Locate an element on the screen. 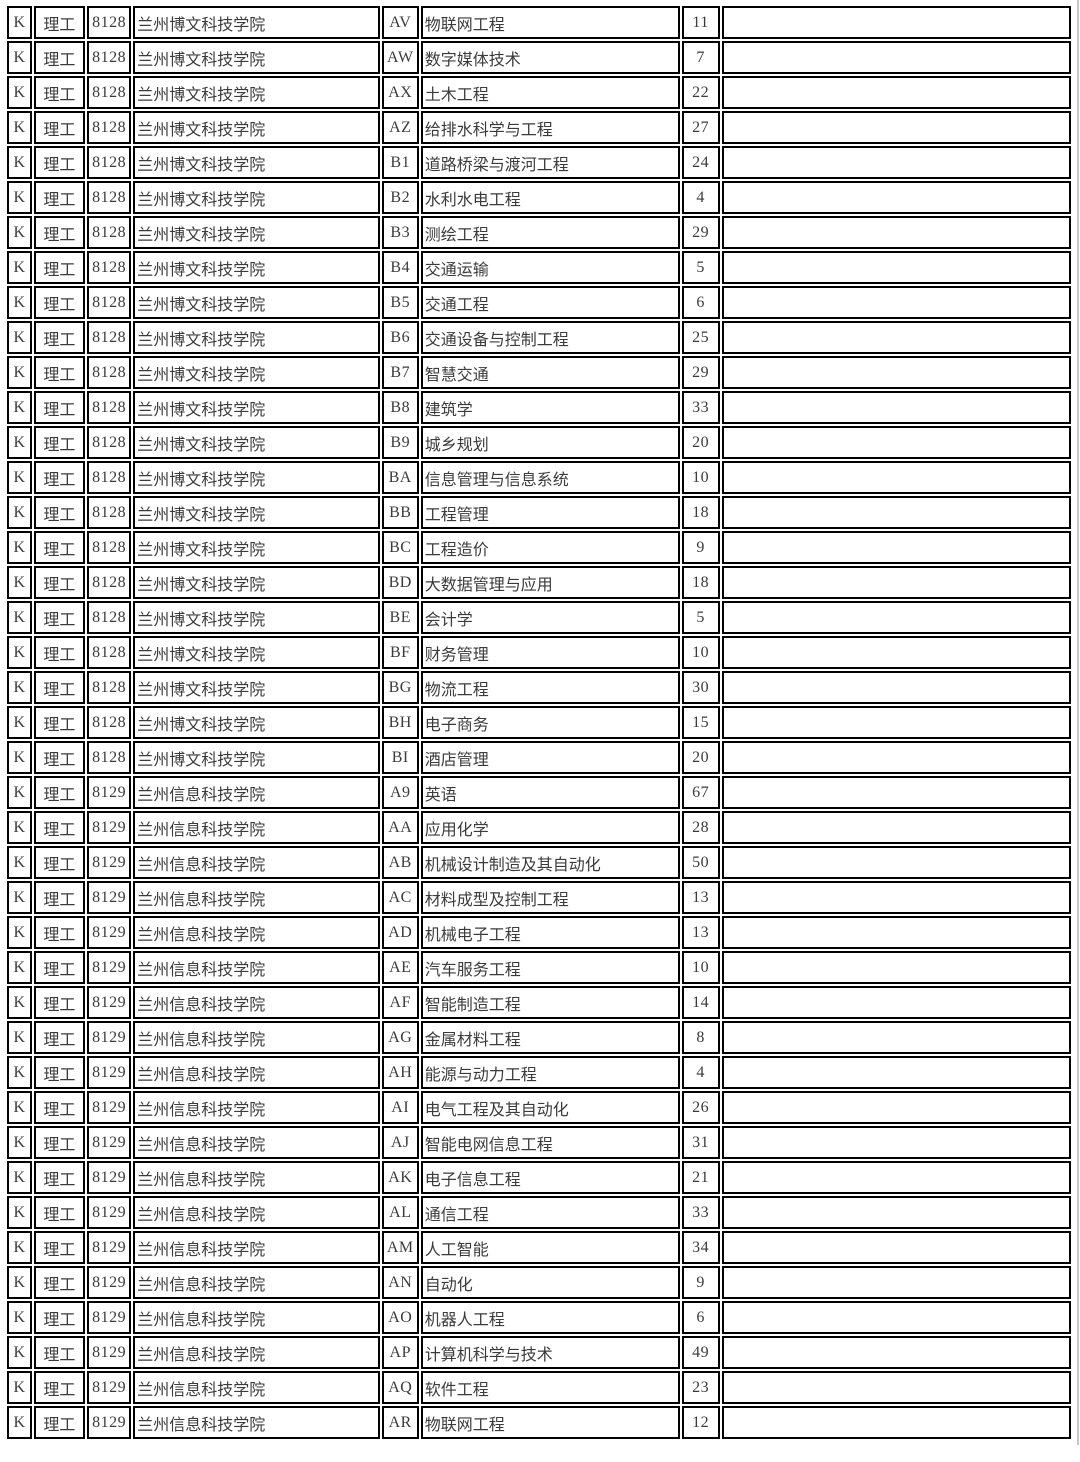  cell-plan_count: 21 is located at coordinates (700, 1177).